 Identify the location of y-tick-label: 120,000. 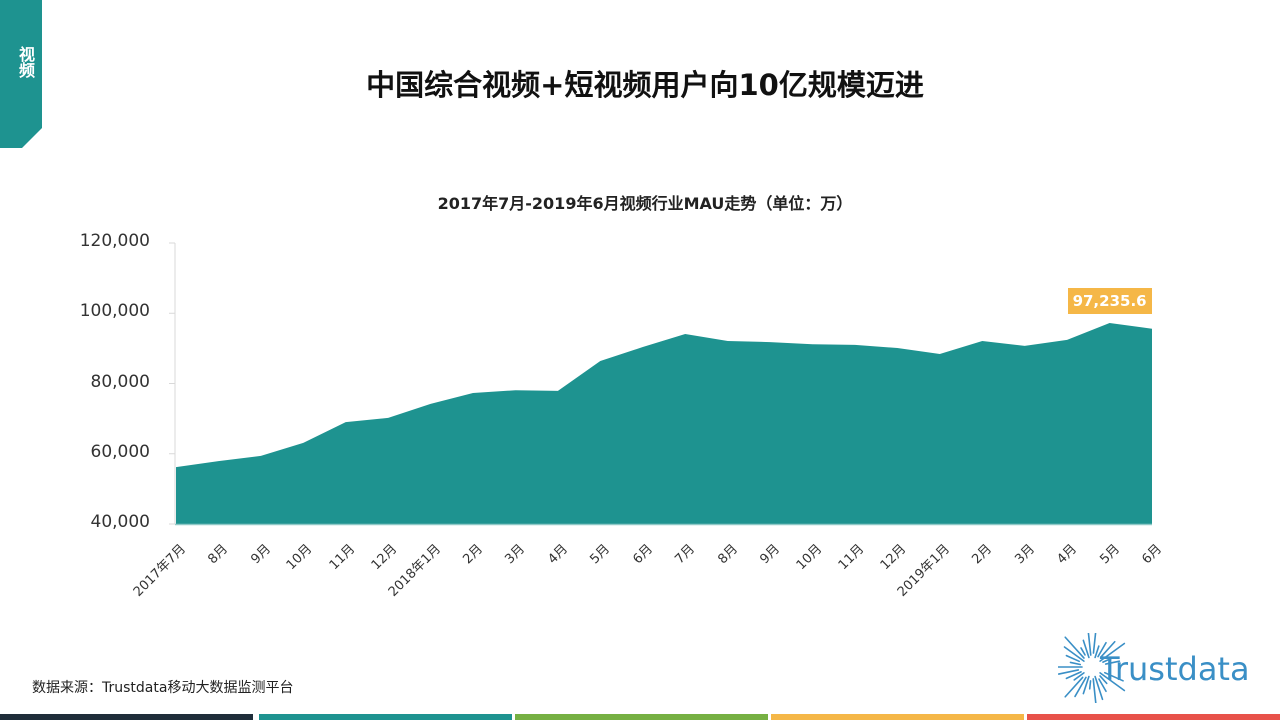
(114, 241).